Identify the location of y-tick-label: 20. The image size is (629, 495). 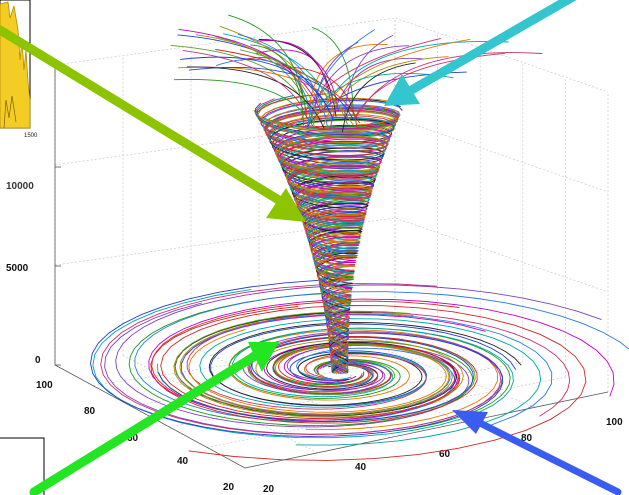
(229, 487).